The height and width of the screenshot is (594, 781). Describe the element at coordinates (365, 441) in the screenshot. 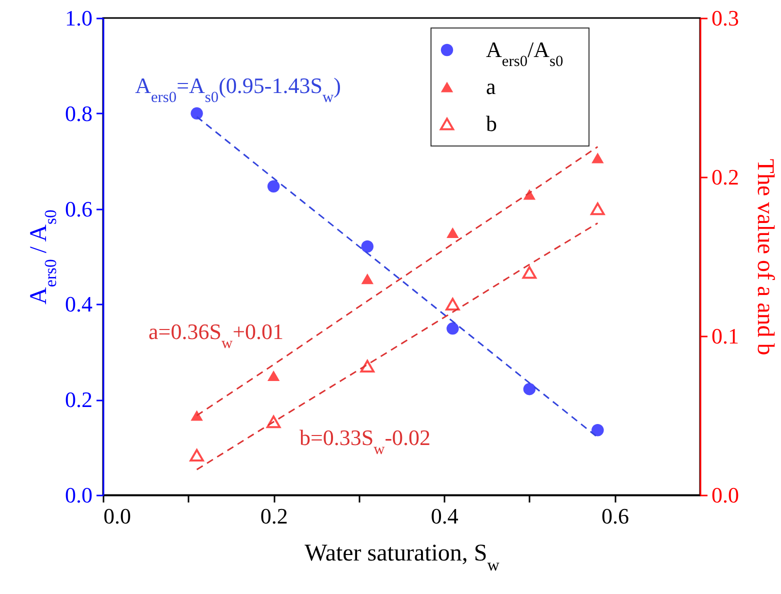

I see `annotation: b=0.33S$_{w}$-0.02` at that location.